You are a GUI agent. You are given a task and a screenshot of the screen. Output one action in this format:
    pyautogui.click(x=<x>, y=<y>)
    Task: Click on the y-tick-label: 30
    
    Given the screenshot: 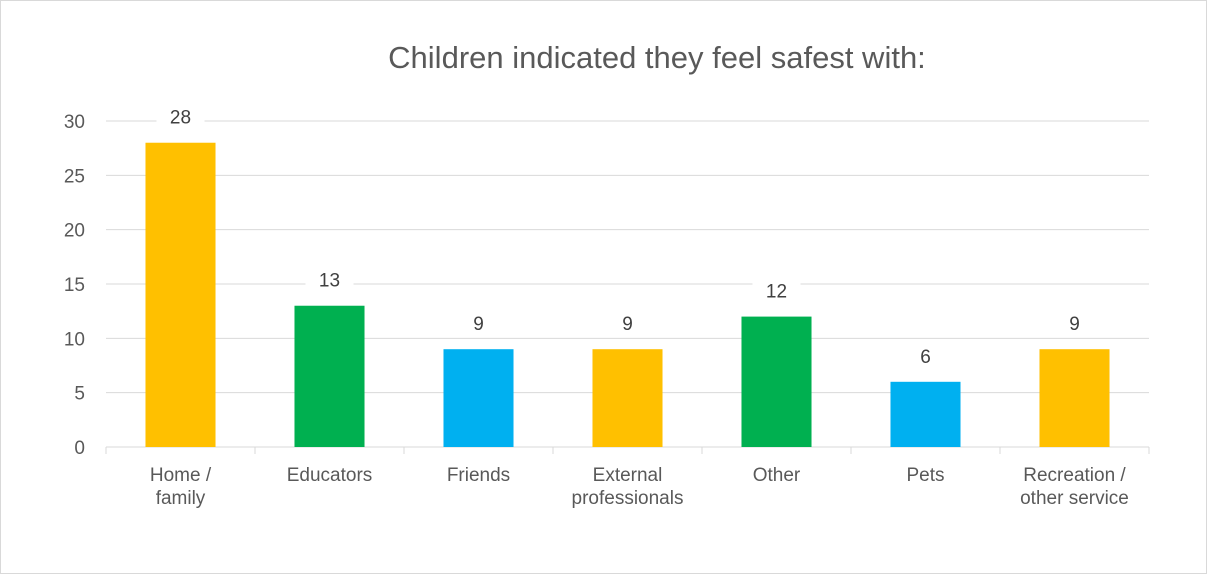 What is the action you would take?
    pyautogui.click(x=74, y=122)
    